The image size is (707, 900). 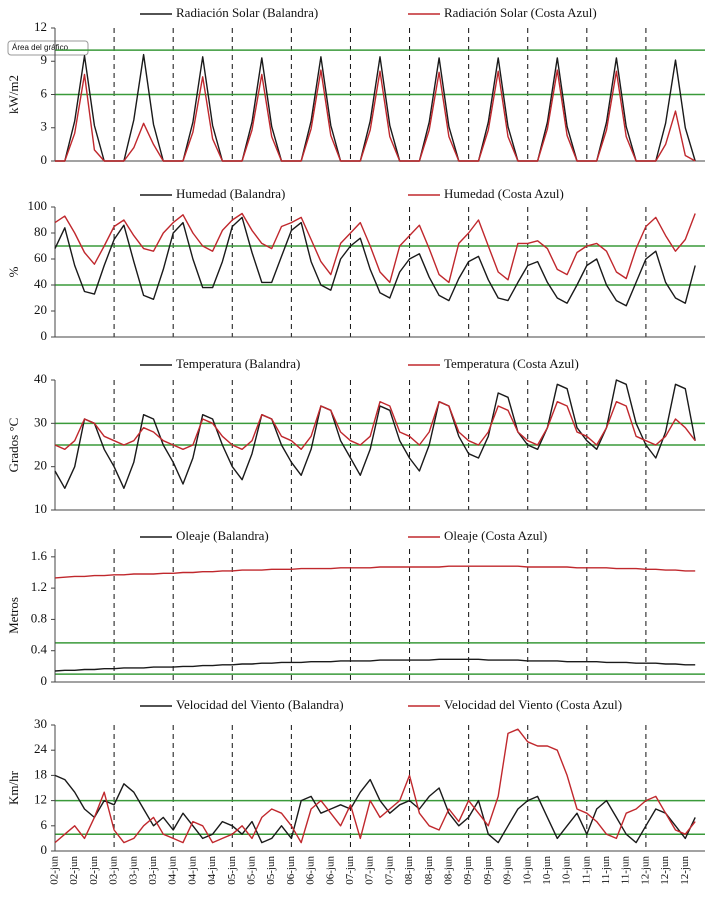 What do you see at coordinates (222, 535) in the screenshot?
I see `legend-label: Oleaje (Balandra)` at bounding box center [222, 535].